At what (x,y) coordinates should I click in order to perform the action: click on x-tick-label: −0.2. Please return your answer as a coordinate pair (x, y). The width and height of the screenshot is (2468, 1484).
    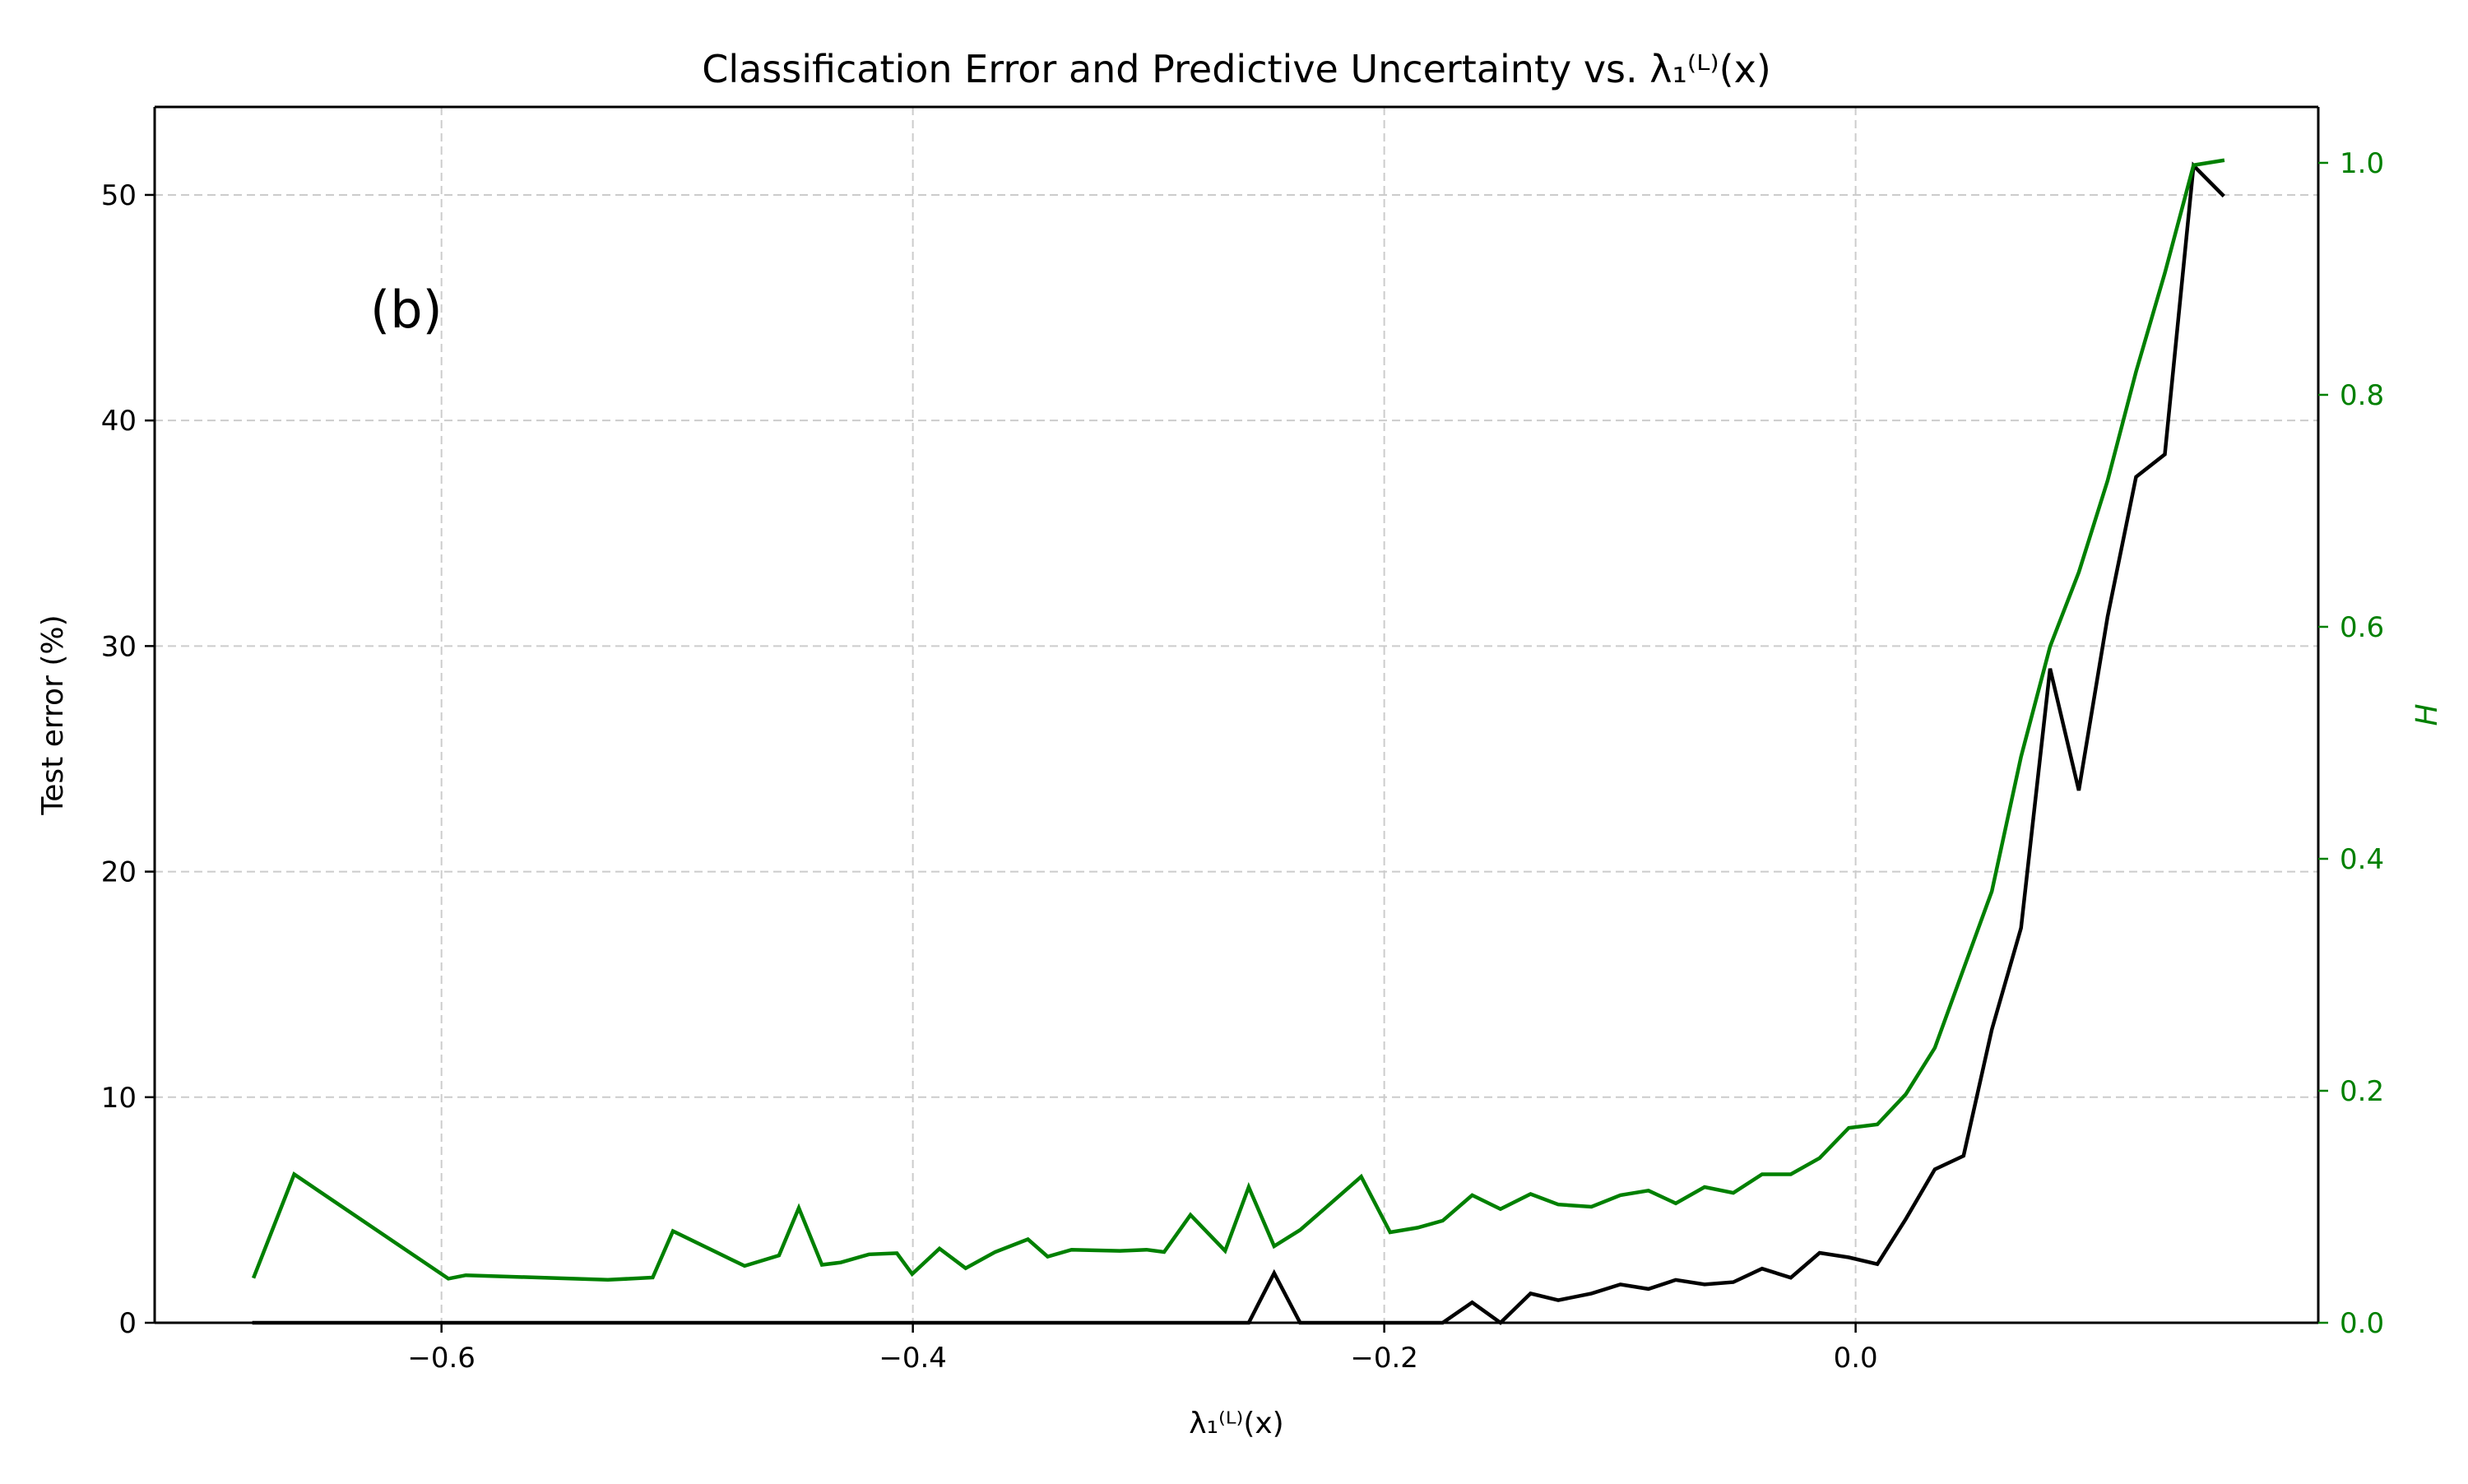
    Looking at the image, I should click on (1384, 1358).